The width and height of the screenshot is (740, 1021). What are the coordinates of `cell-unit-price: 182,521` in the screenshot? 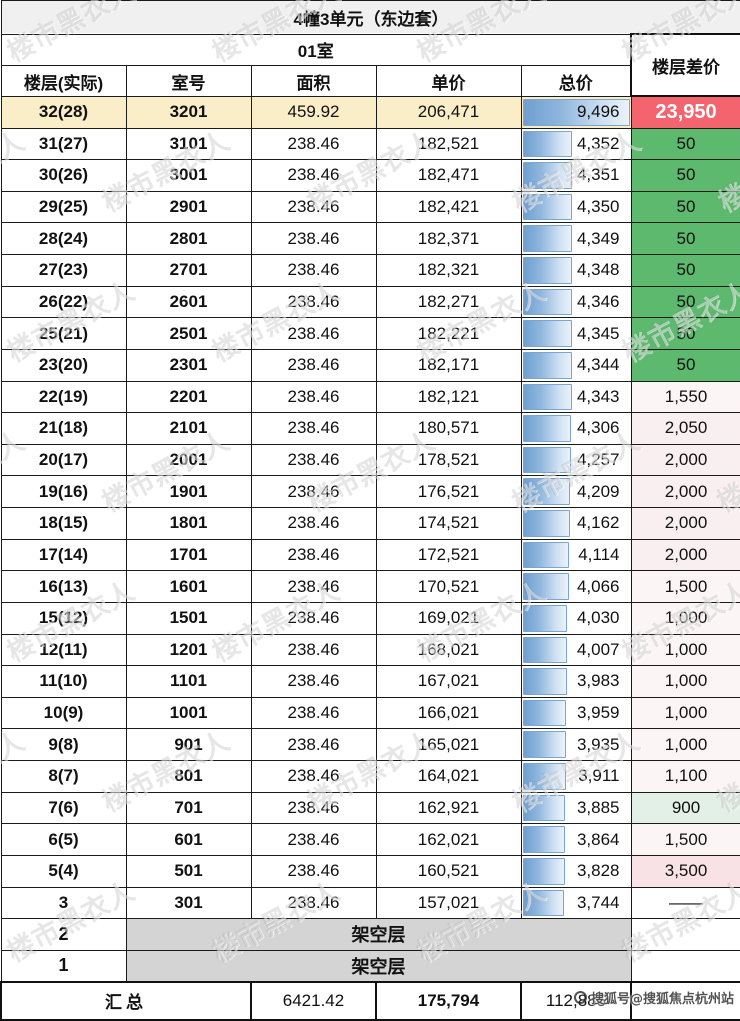 It's located at (448, 144).